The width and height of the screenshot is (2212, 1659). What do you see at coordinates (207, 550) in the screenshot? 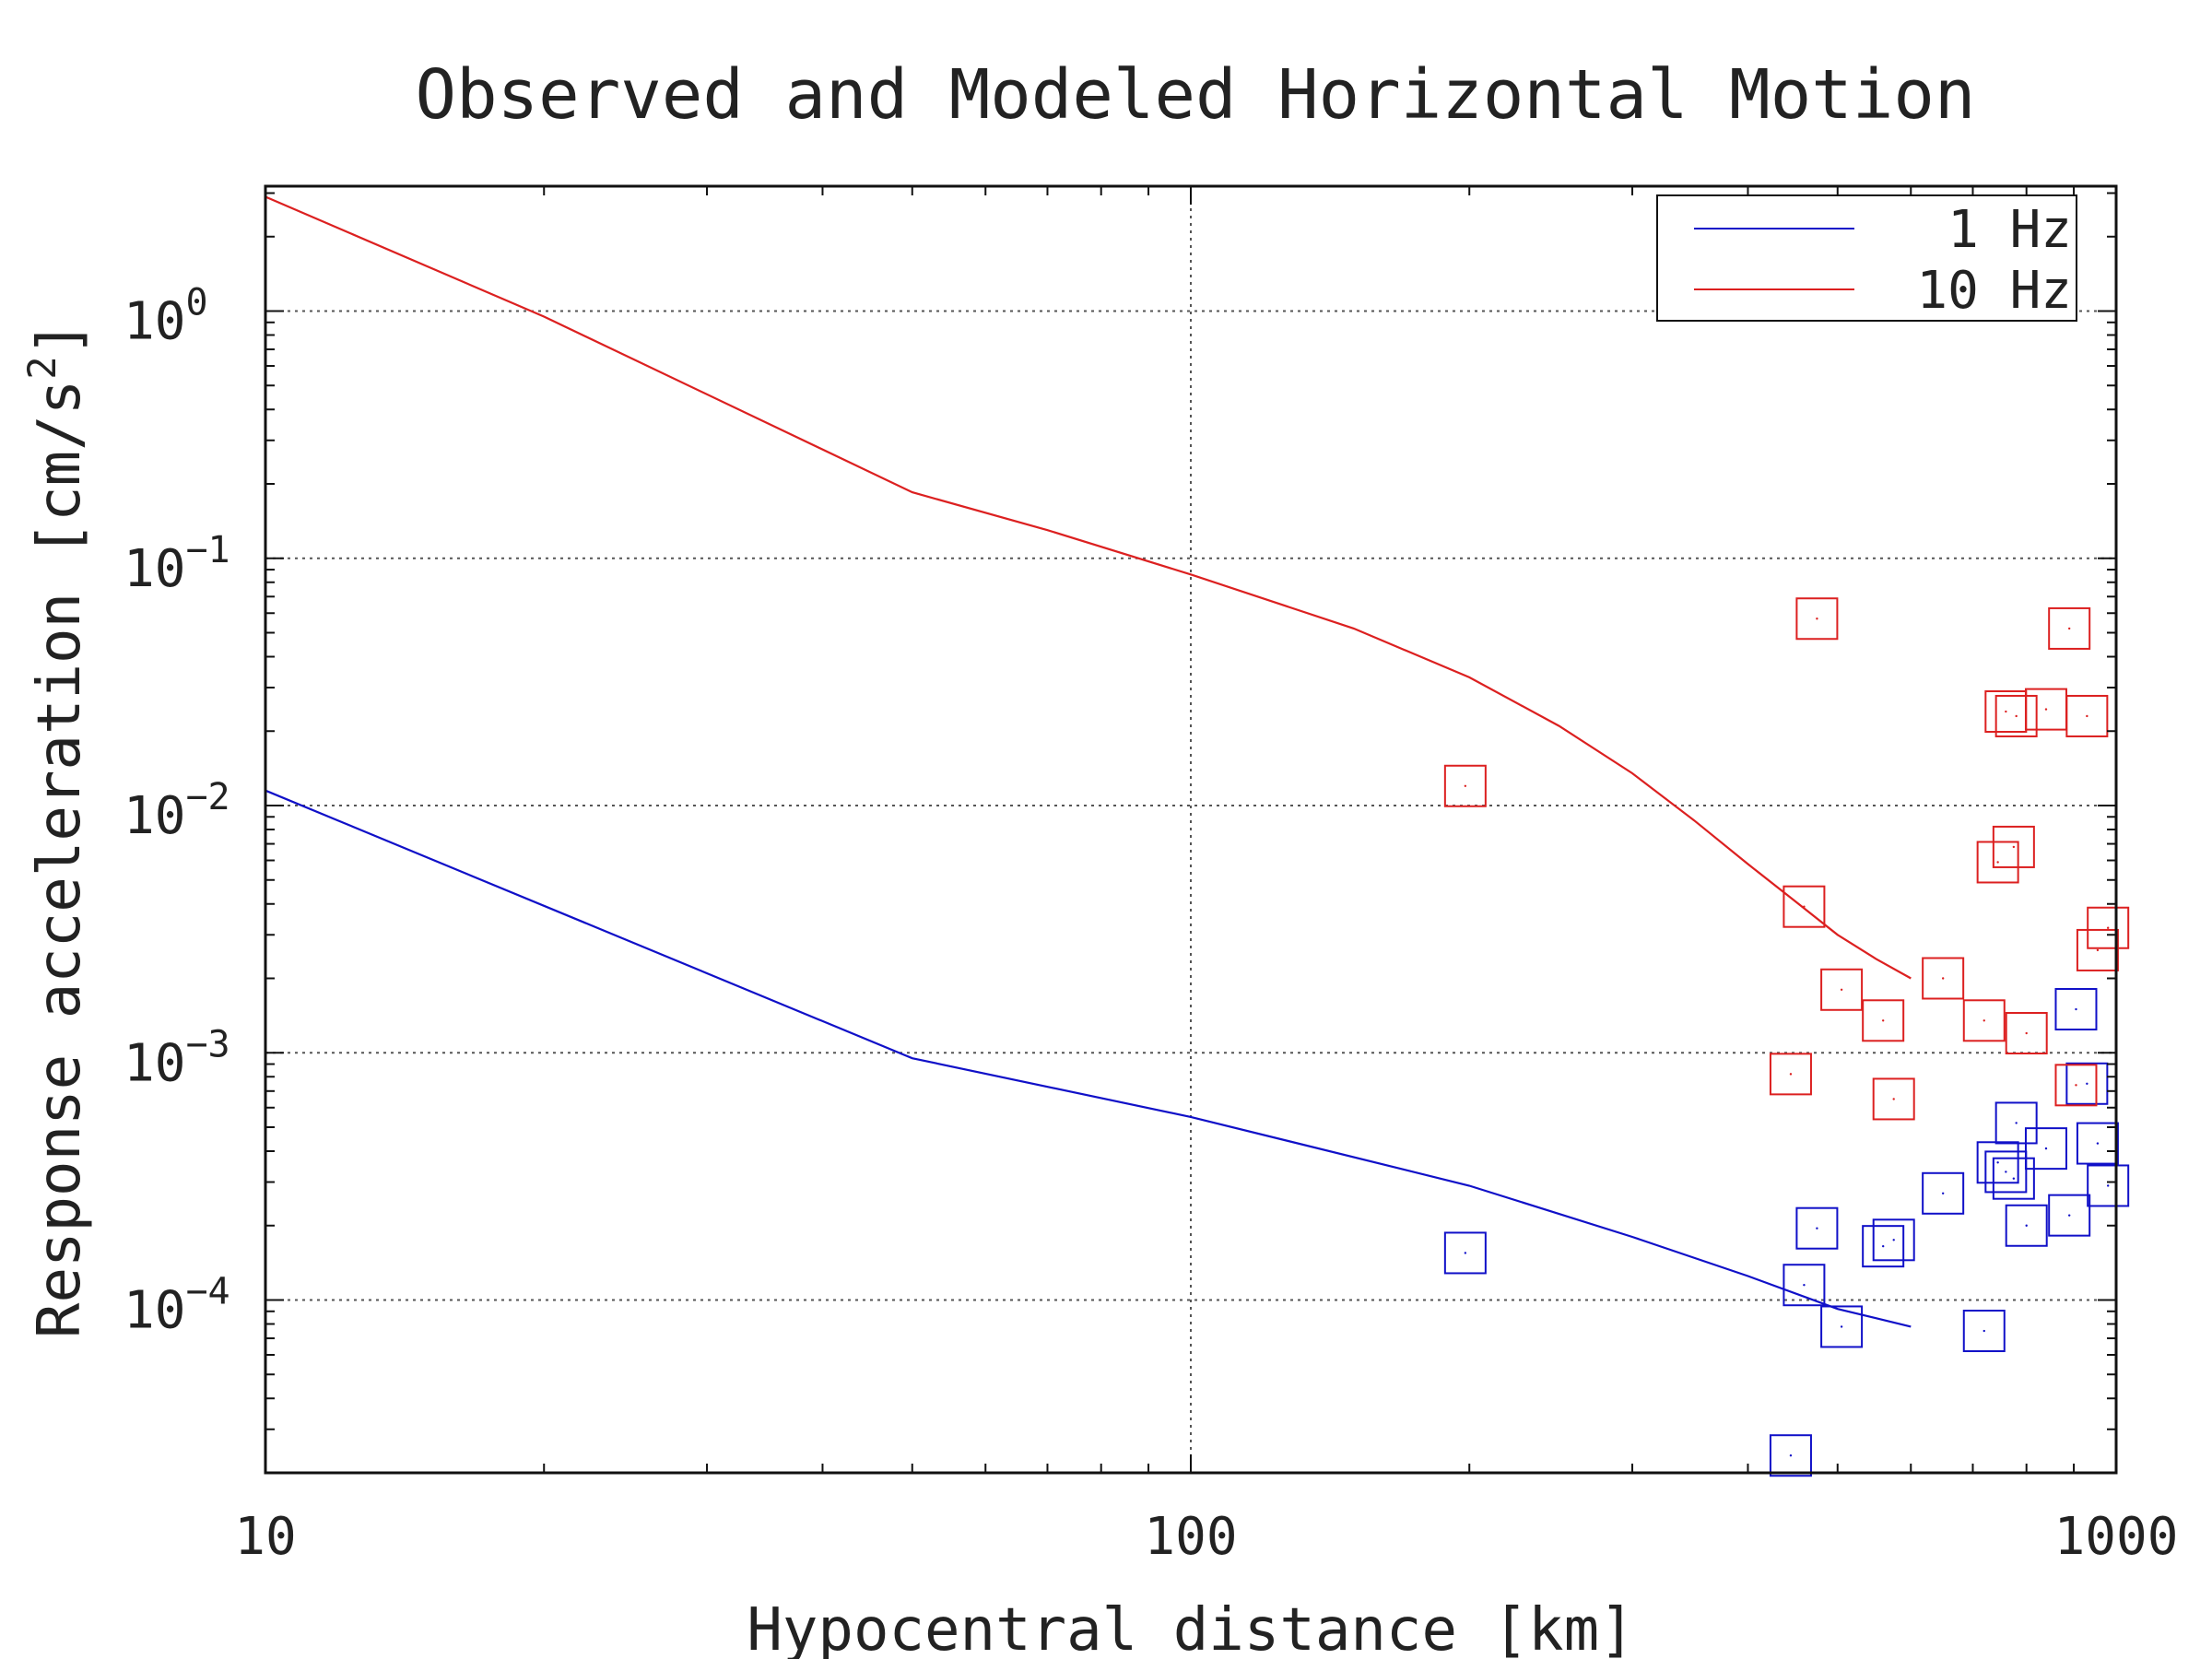
I see `y-tick-exponent: −1` at bounding box center [207, 550].